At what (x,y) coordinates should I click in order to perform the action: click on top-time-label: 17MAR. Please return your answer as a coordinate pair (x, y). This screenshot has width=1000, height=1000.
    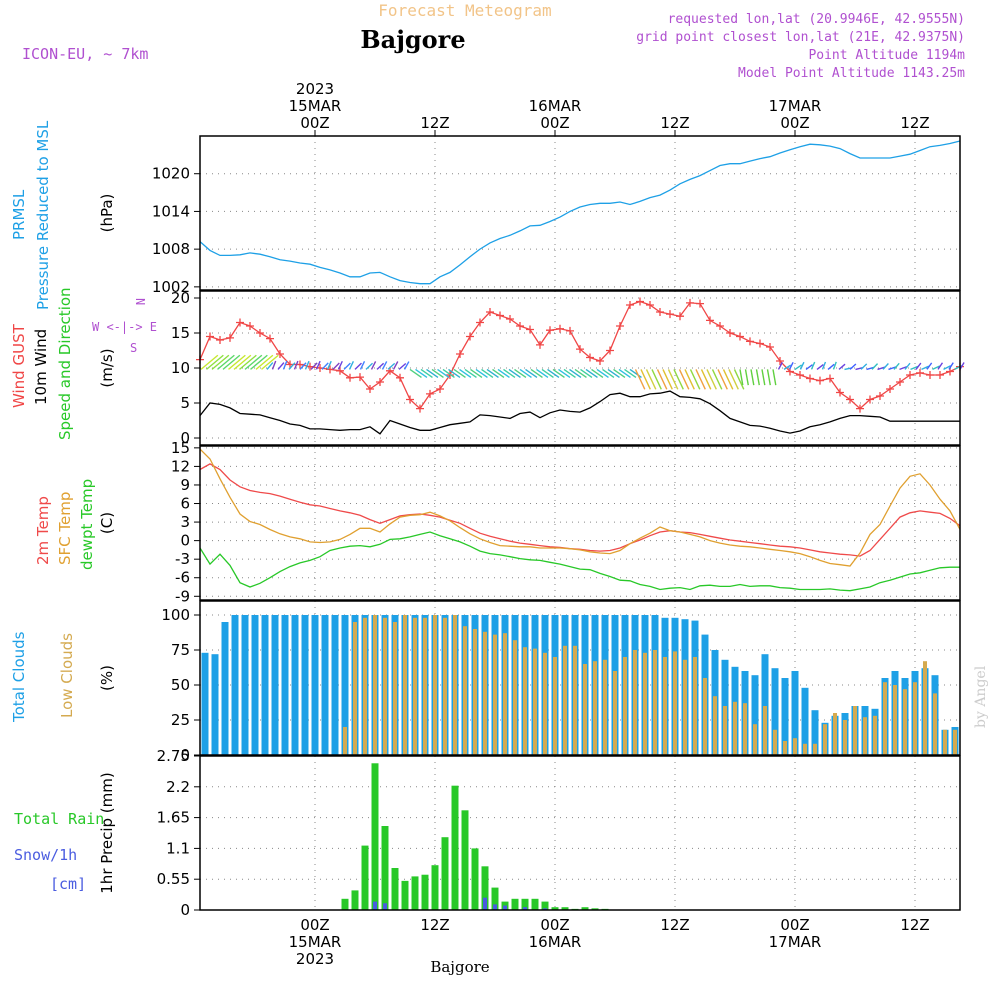
    Looking at the image, I should click on (795, 106).